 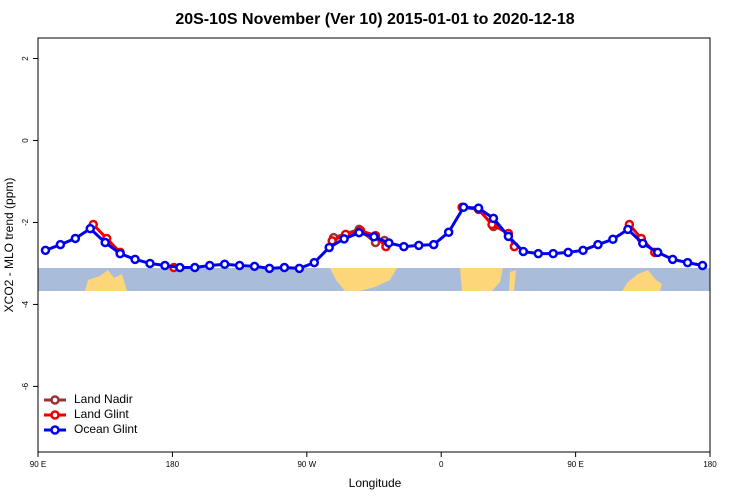 I want to click on y-axis-label: XCO2 - MLO trend (ppm), so click(x=9, y=245).